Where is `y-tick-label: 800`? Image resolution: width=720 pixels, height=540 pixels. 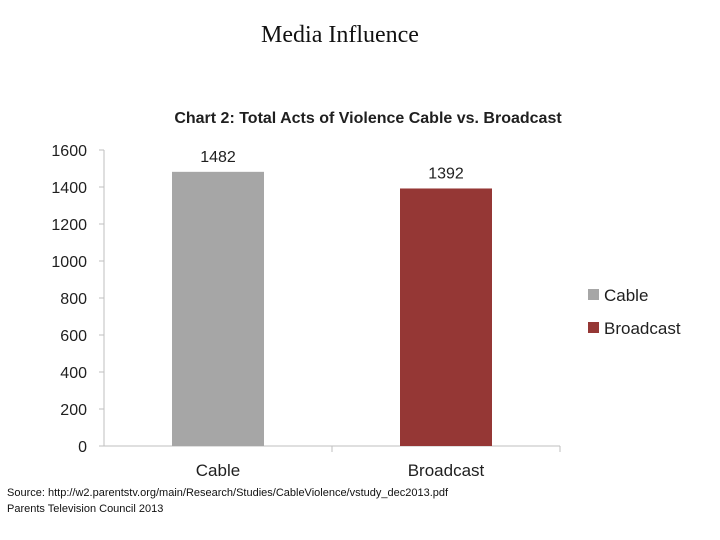 y-tick-label: 800 is located at coordinates (73, 299).